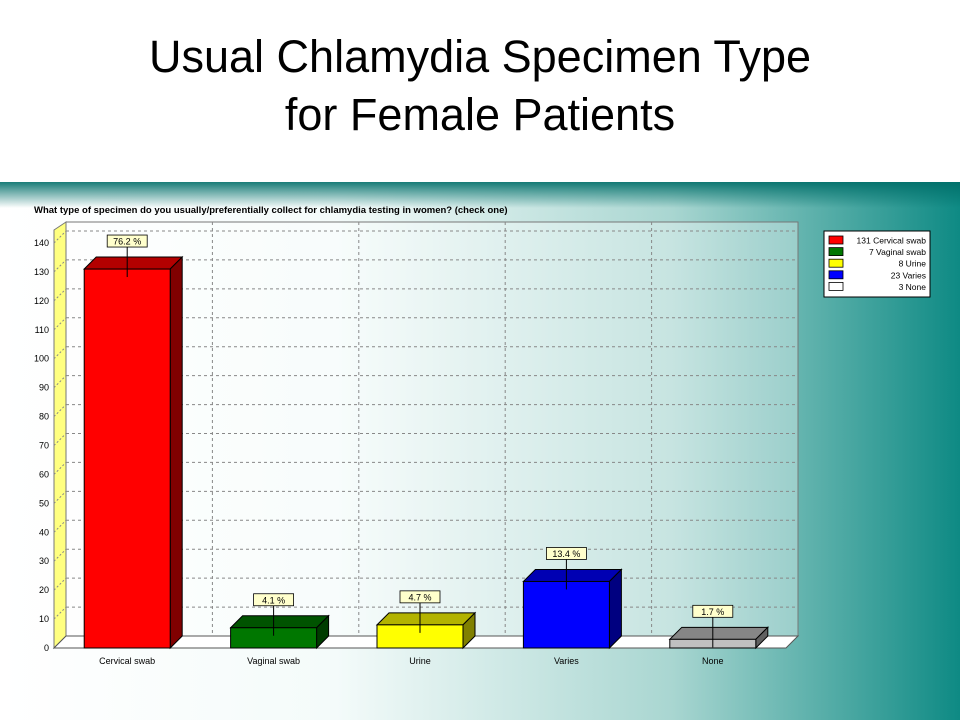  I want to click on data-label: 1.7 %, so click(712, 612).